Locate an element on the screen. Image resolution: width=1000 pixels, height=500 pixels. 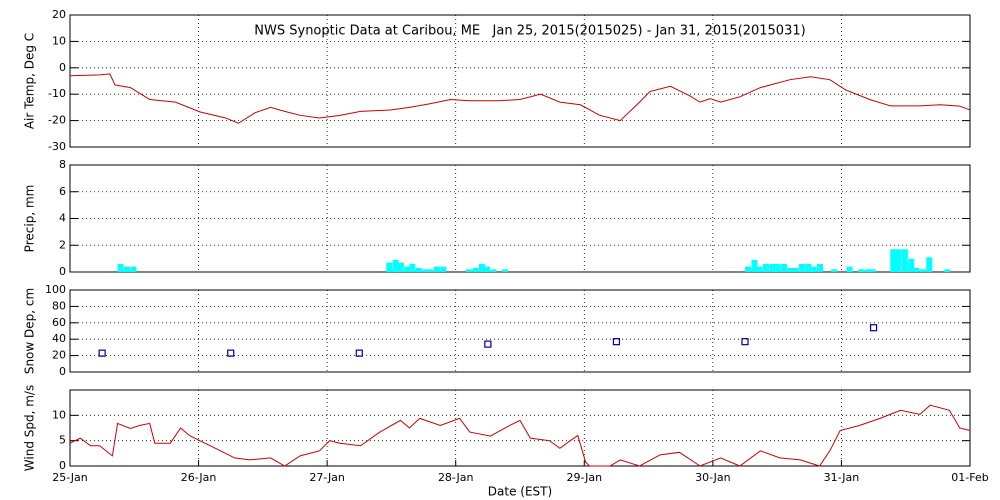
plot-frame is located at coordinates (520, 428).